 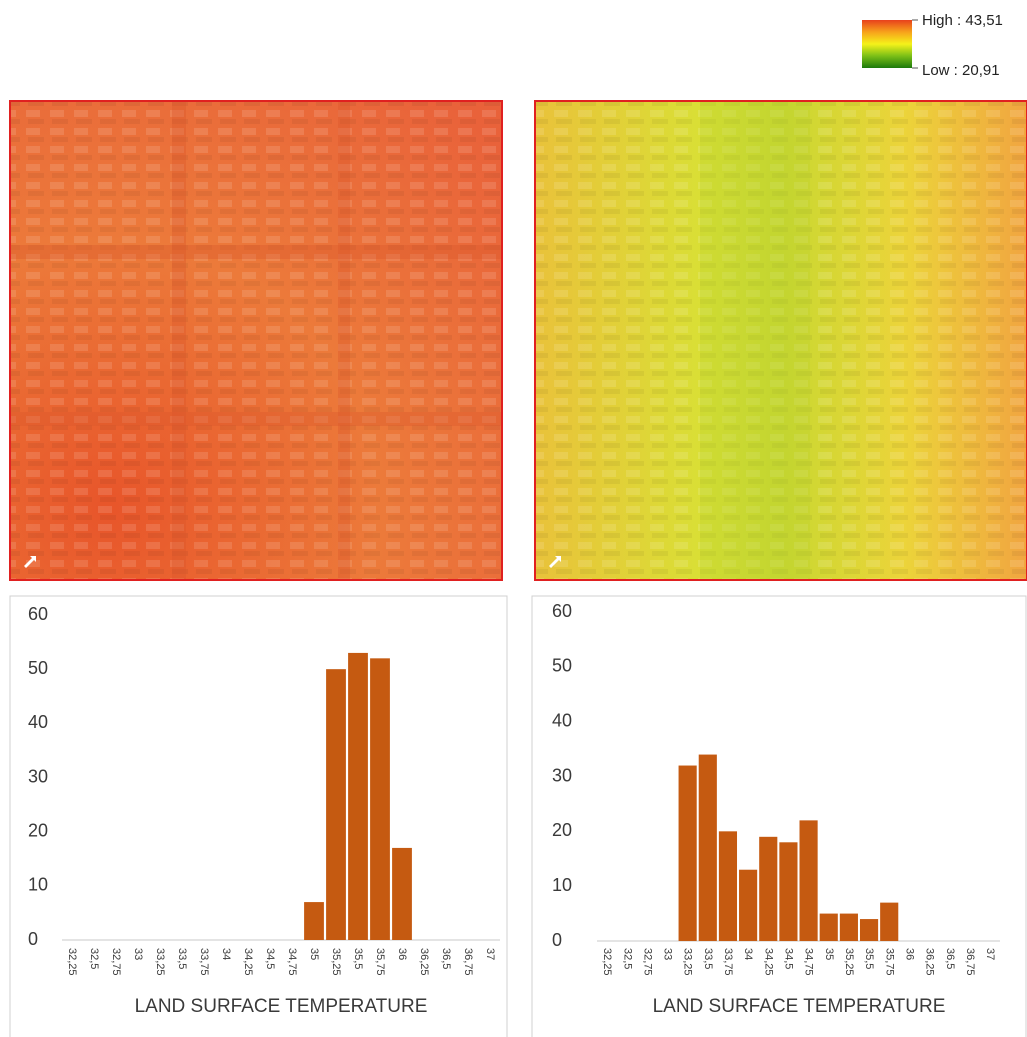 I want to click on legend-ramp, so click(x=887, y=44).